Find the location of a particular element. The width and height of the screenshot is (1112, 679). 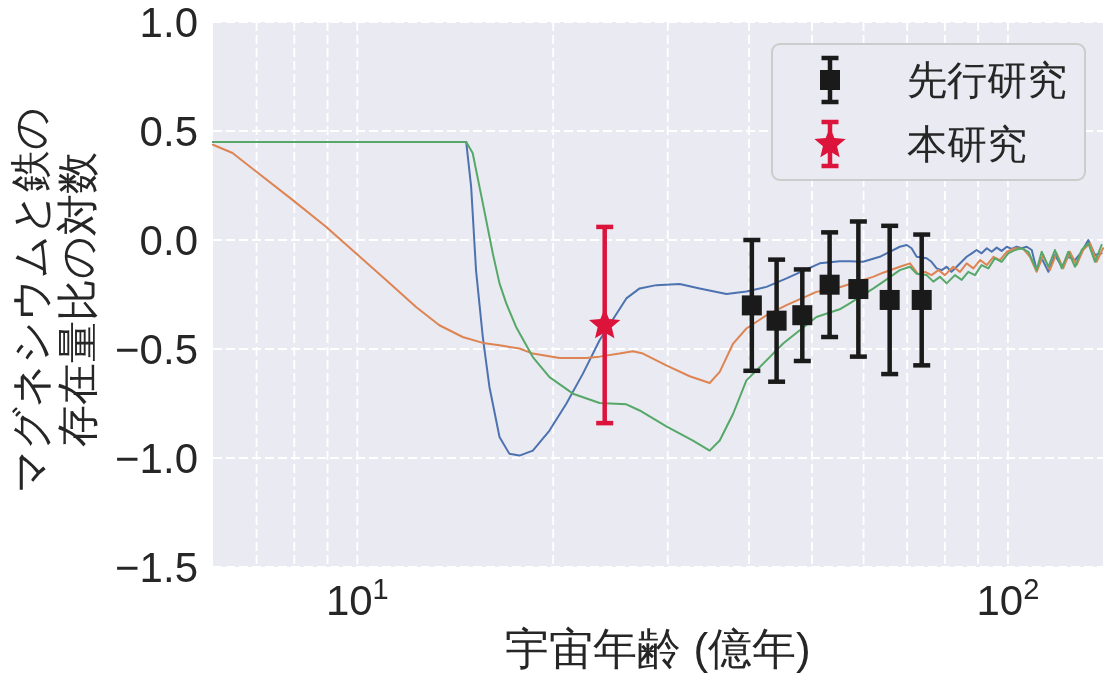

y-tick-label: −1.5 is located at coordinates (156, 567).